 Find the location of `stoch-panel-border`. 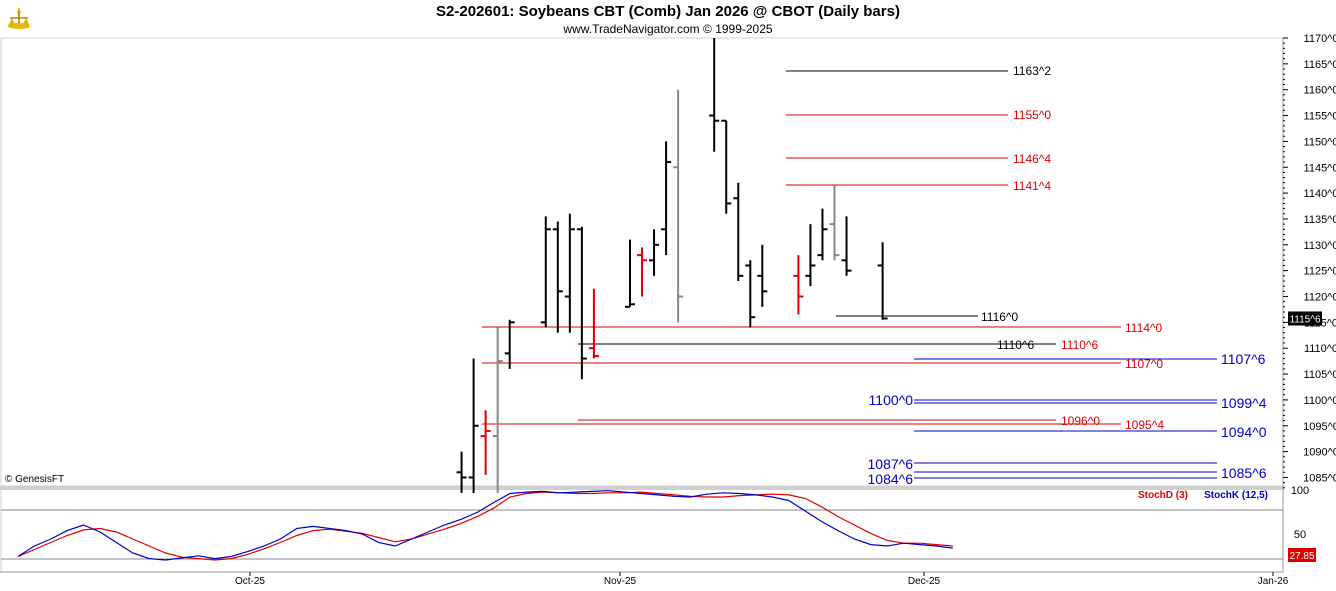

stoch-panel-border is located at coordinates (642, 530).